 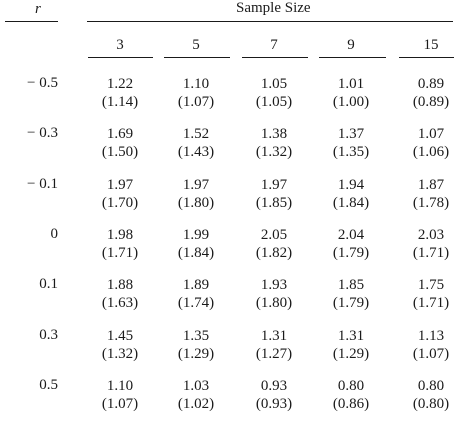 What do you see at coordinates (274, 253) in the screenshot?
I see `cell-paren-value: (1.82)` at bounding box center [274, 253].